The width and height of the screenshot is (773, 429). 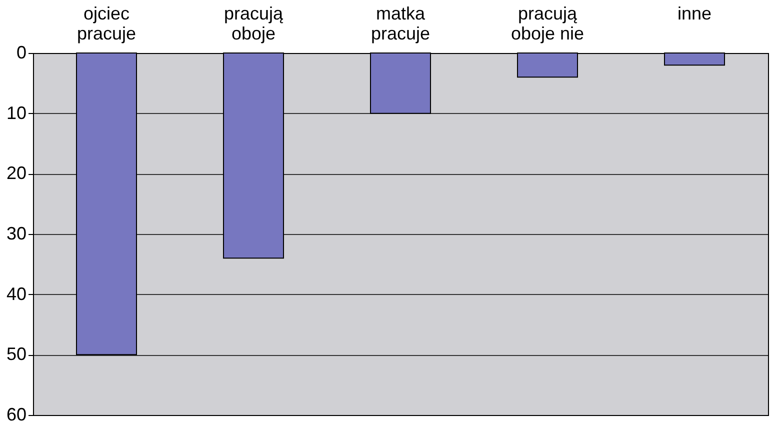 What do you see at coordinates (16, 354) in the screenshot?
I see `y-tick-label: 50` at bounding box center [16, 354].